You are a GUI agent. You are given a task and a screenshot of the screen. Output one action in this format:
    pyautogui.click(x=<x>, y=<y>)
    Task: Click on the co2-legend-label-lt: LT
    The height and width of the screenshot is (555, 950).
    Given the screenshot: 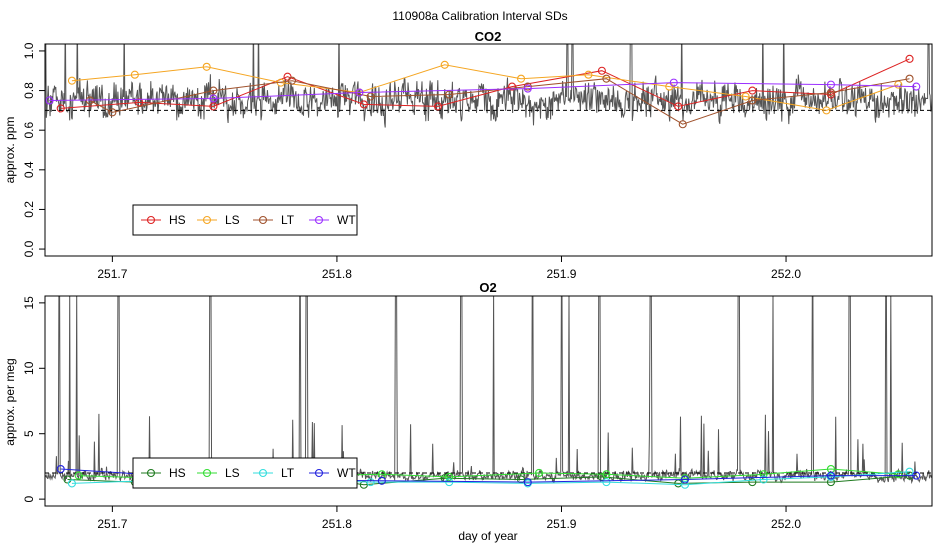 What is the action you would take?
    pyautogui.click(x=288, y=220)
    